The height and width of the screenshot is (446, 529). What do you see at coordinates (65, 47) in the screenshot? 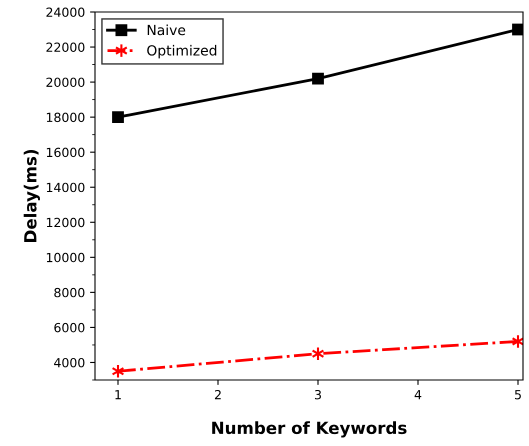
I see `y-tick-label: 22000` at bounding box center [65, 47].